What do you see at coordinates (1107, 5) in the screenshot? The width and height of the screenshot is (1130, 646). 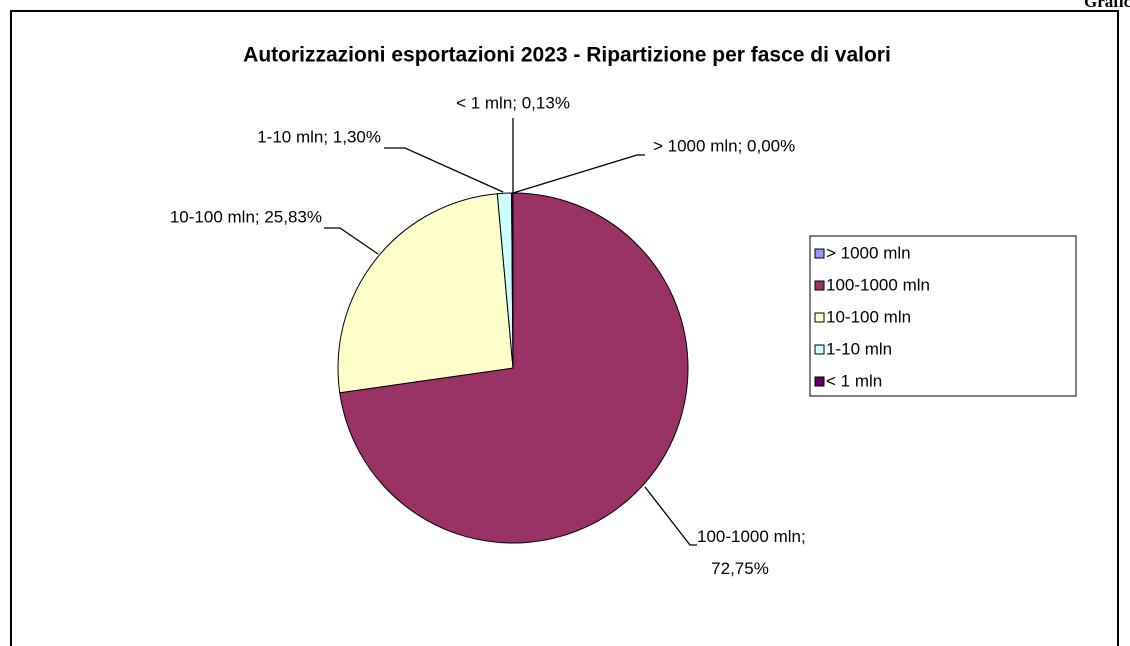 I see `header: Grafico 1` at bounding box center [1107, 5].